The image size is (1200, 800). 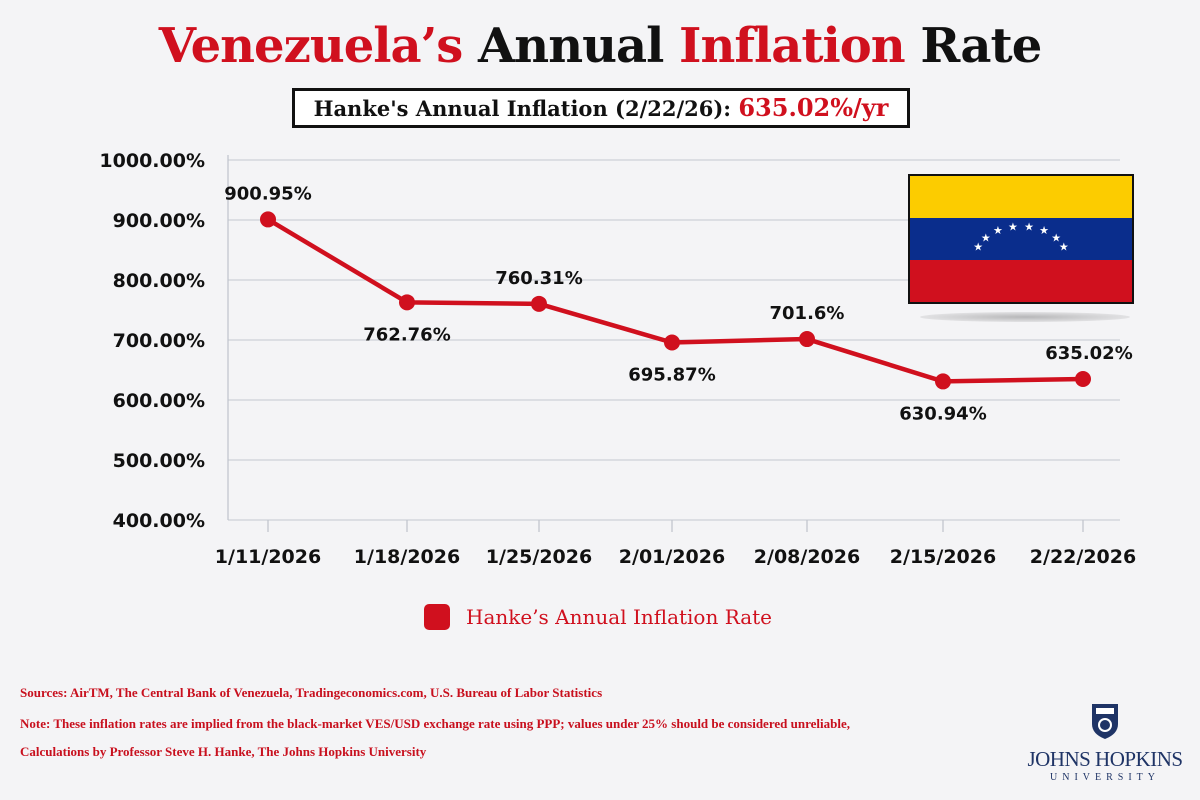 I want to click on jhu-name: JOHNS HOPKINS, so click(x=1105, y=759).